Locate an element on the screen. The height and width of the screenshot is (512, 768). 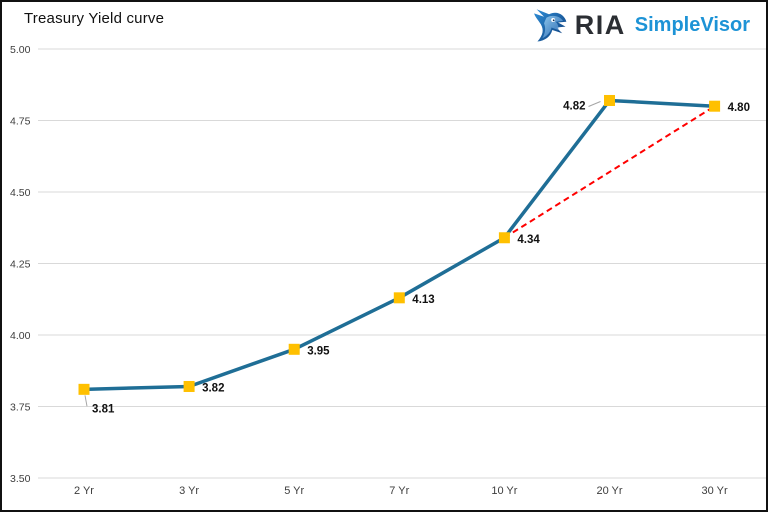
ria-eagle-logo-icon is located at coordinates (550, 25).